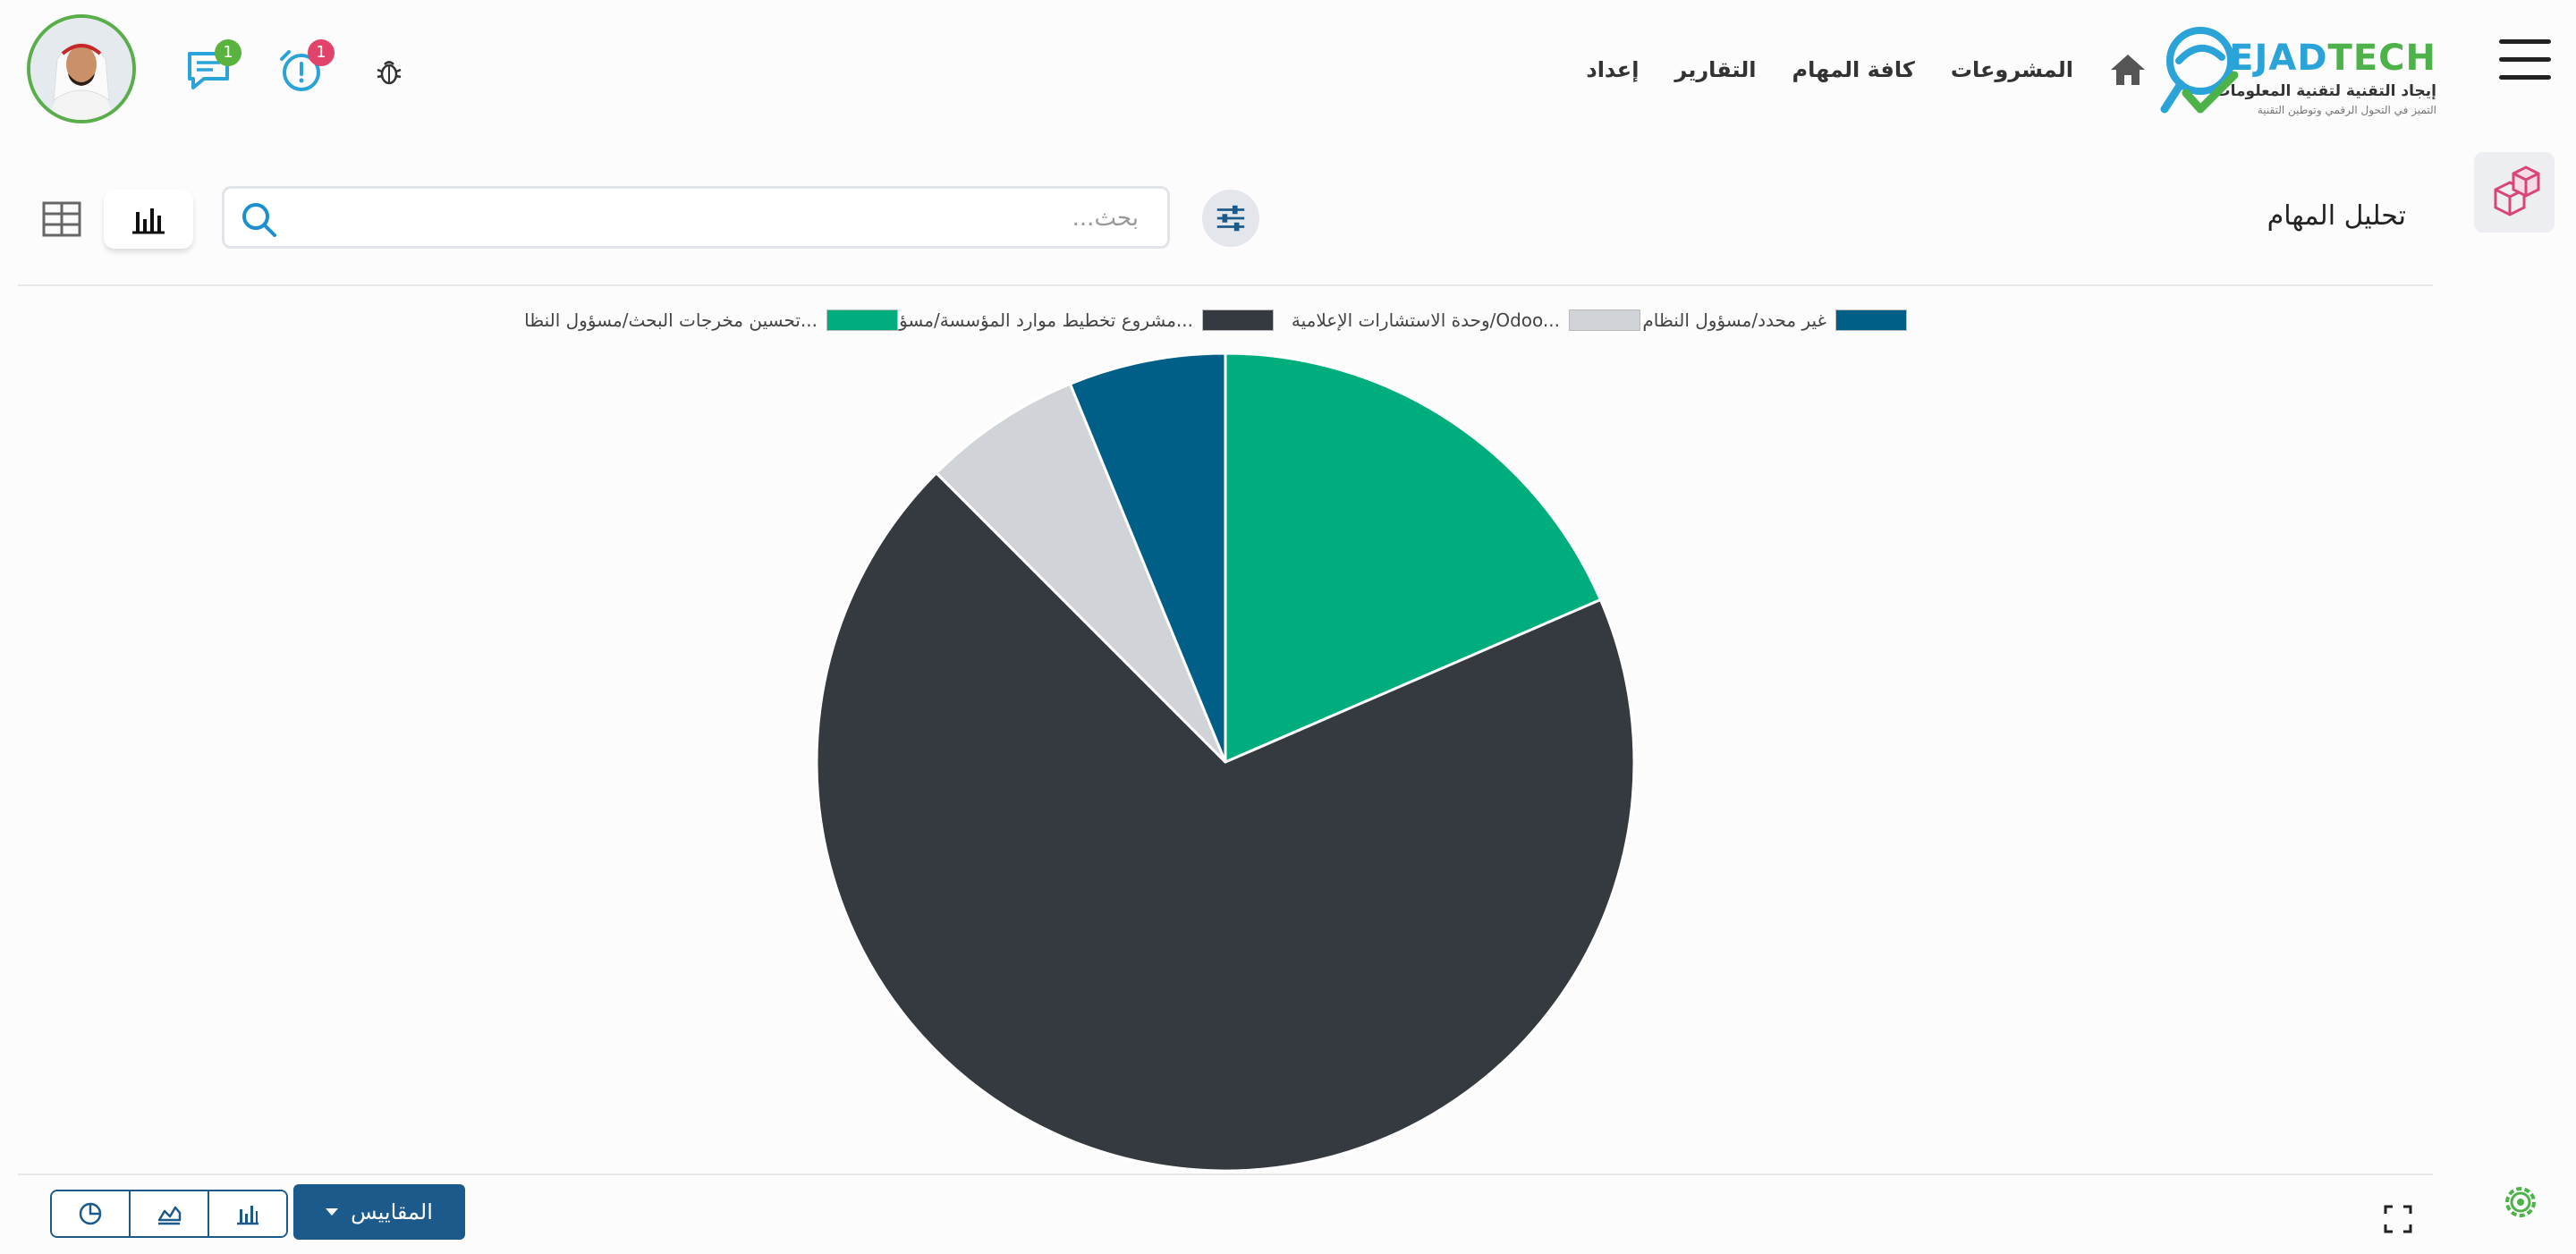  I want to click on pie-chart-icon, so click(90, 1213).